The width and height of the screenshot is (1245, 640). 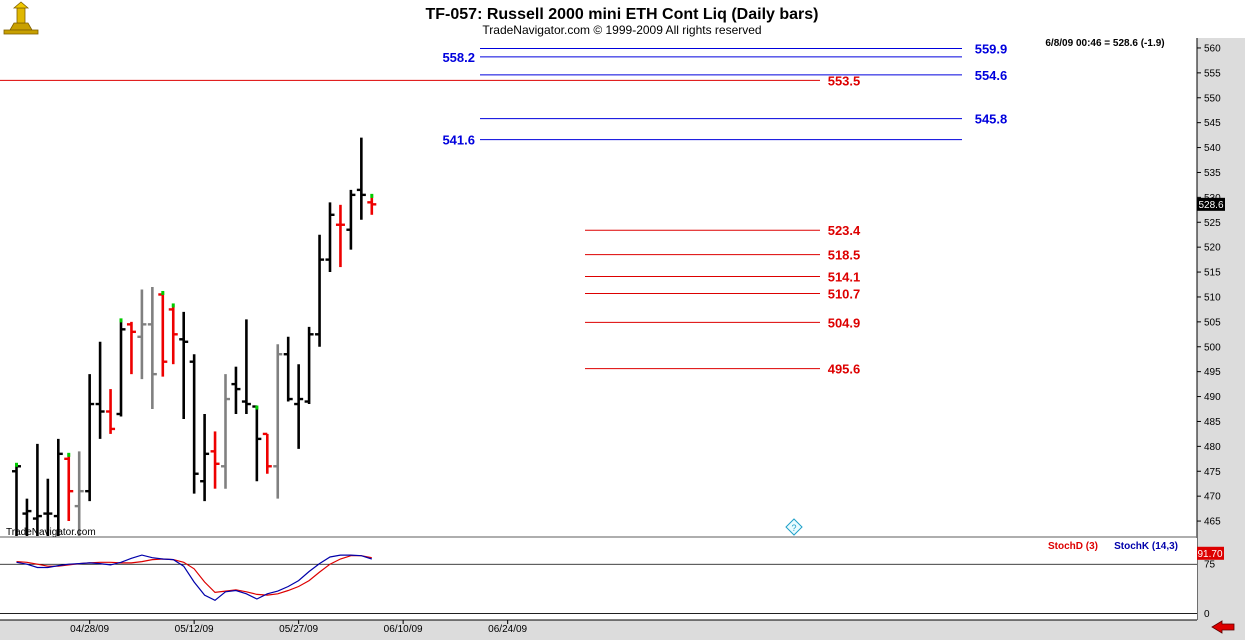 What do you see at coordinates (844, 277) in the screenshot?
I see `level-label: 514.1` at bounding box center [844, 277].